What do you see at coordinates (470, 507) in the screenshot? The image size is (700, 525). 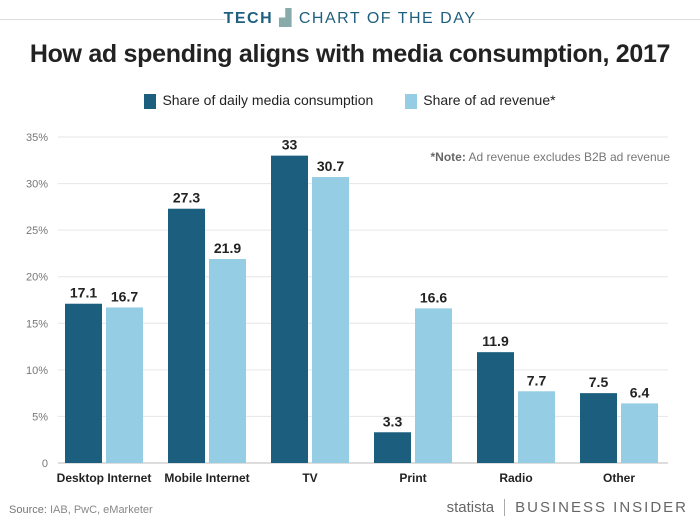 I see `statista-logo: statista` at bounding box center [470, 507].